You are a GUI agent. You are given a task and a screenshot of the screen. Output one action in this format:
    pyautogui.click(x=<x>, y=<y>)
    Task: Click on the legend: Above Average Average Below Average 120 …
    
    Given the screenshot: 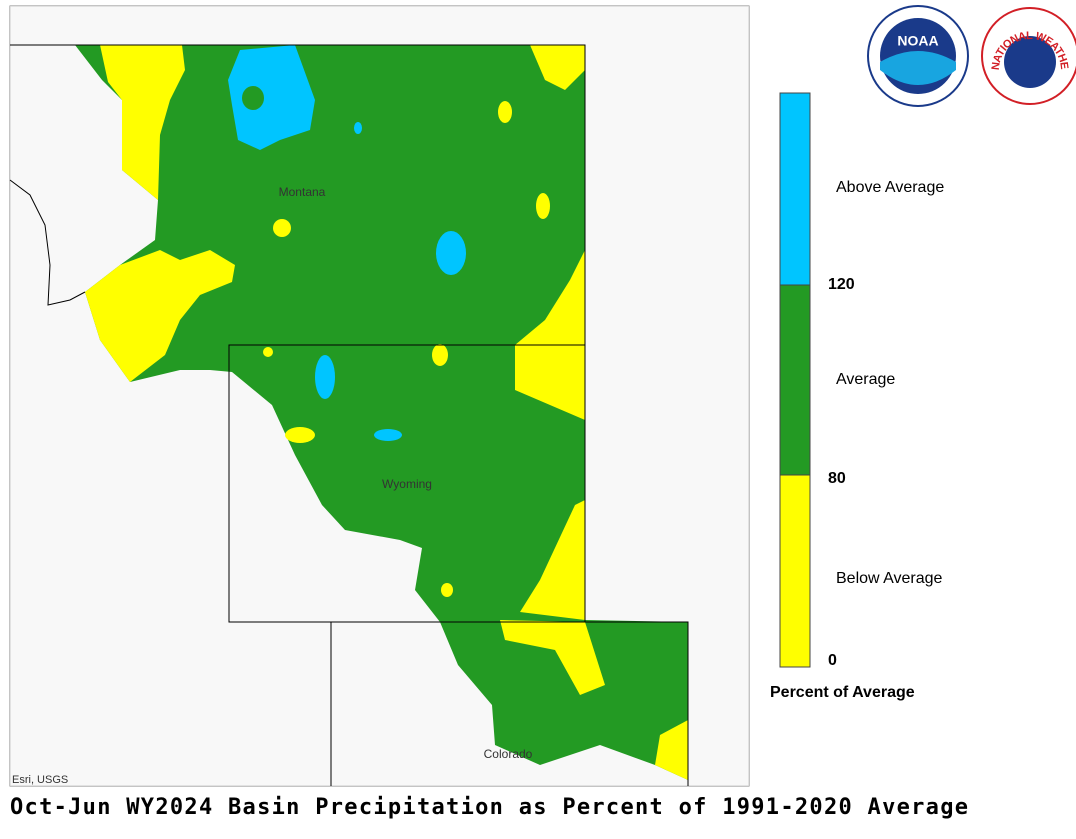 What is the action you would take?
    pyautogui.click(x=857, y=396)
    